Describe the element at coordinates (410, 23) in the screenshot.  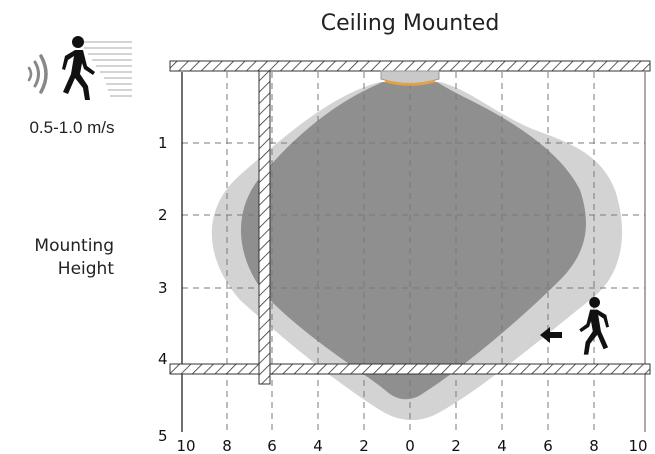
I see `diagram-title: Ceiling Mounted` at that location.